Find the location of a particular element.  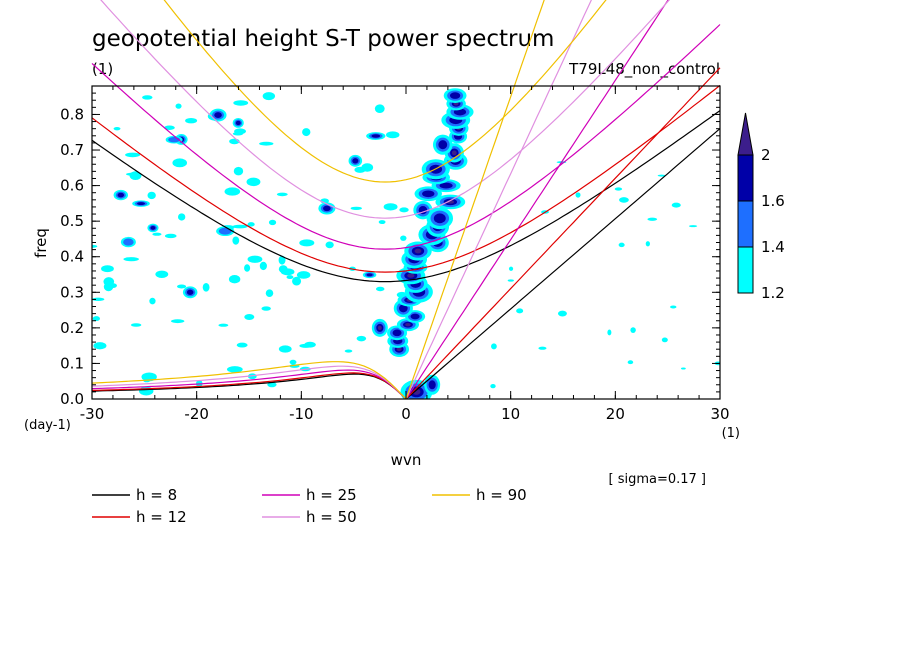

x-tick-label: -10 is located at coordinates (301, 414).